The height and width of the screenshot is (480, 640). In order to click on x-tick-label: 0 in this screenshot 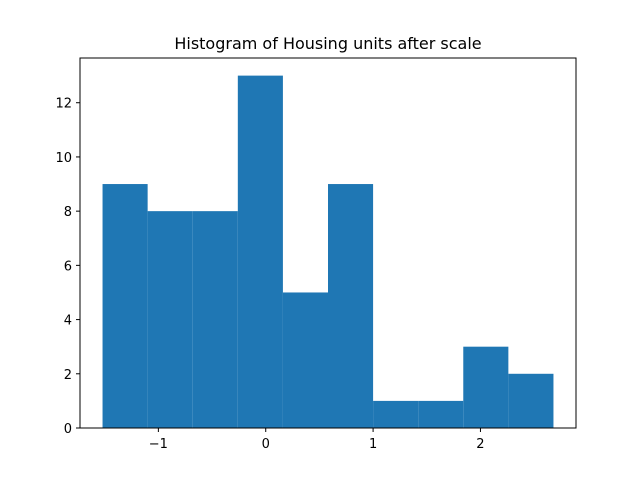, I will do `click(266, 444)`.